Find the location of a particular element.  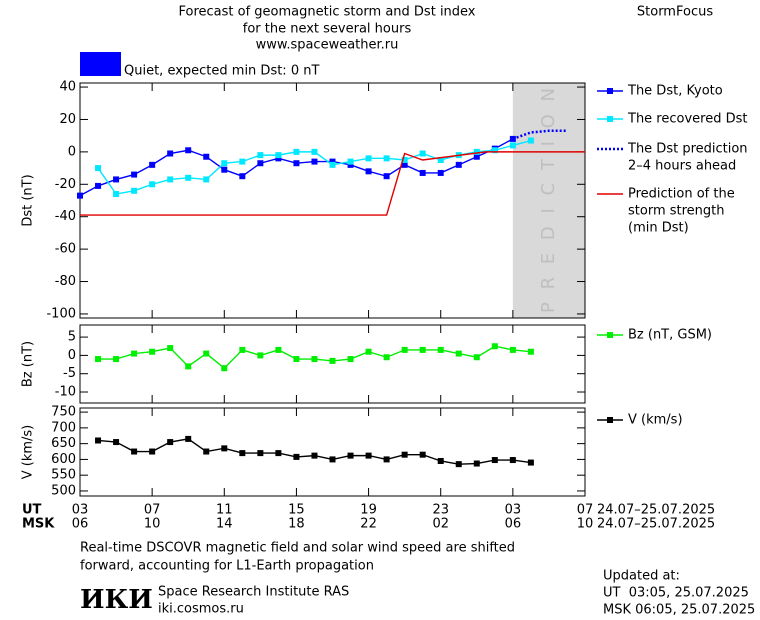

legend-label: V (km/s) is located at coordinates (655, 420).